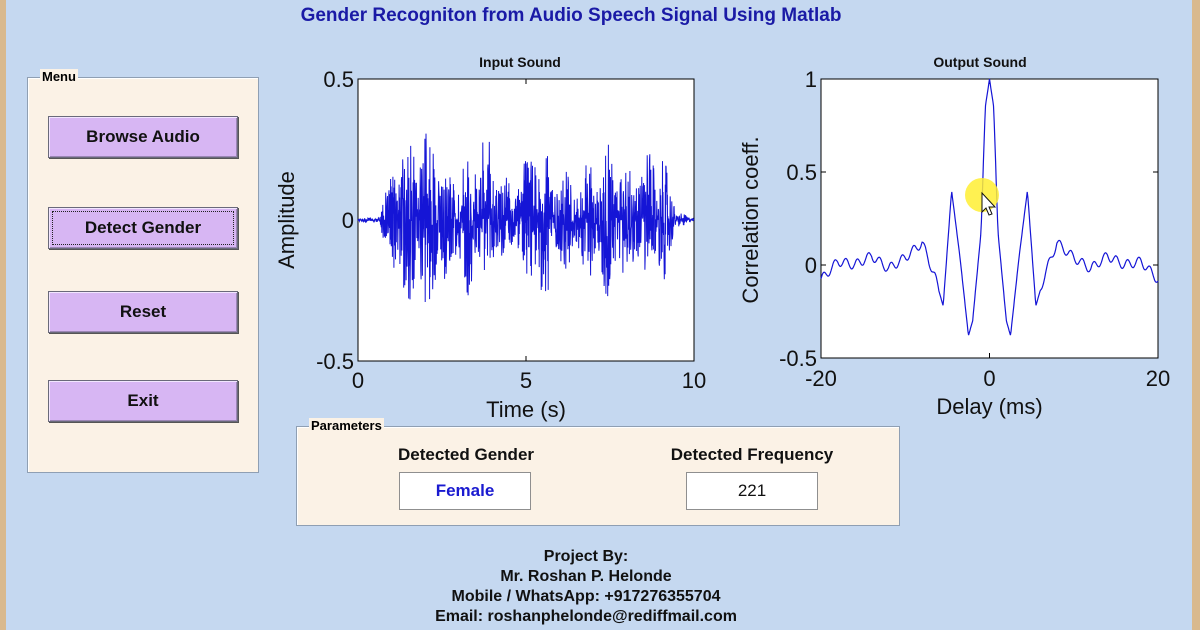 The image size is (1200, 630). Describe the element at coordinates (338, 79) in the screenshot. I see `input-ytick-0: 0.5` at that location.